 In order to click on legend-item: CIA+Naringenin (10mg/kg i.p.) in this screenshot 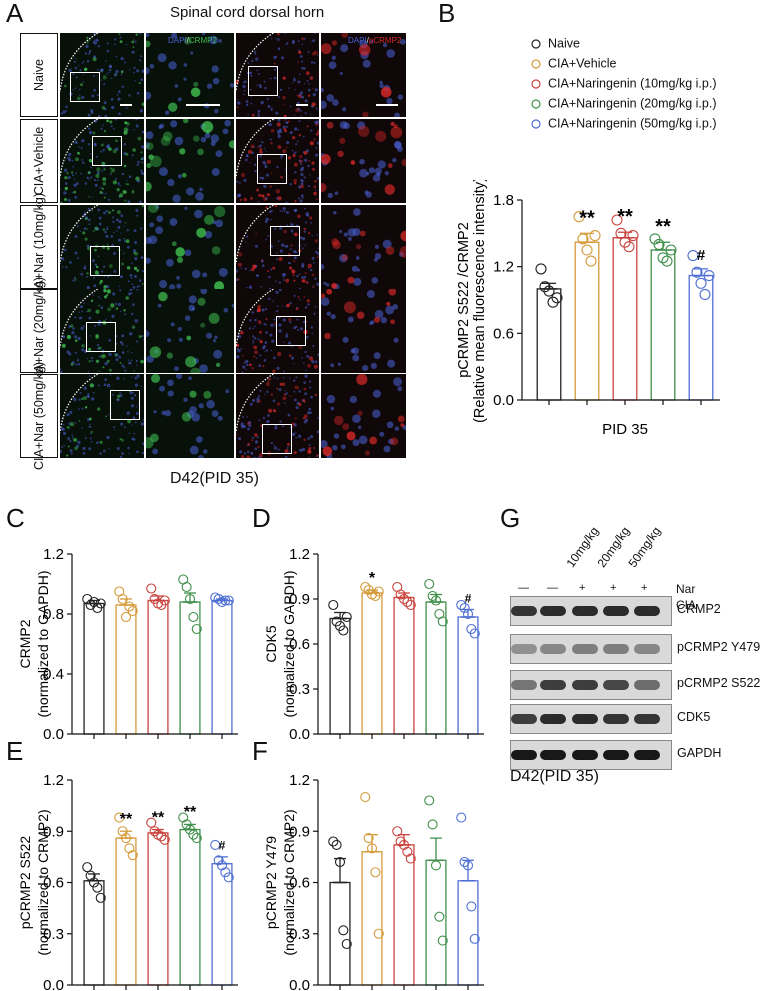, I will do `click(623, 83)`.